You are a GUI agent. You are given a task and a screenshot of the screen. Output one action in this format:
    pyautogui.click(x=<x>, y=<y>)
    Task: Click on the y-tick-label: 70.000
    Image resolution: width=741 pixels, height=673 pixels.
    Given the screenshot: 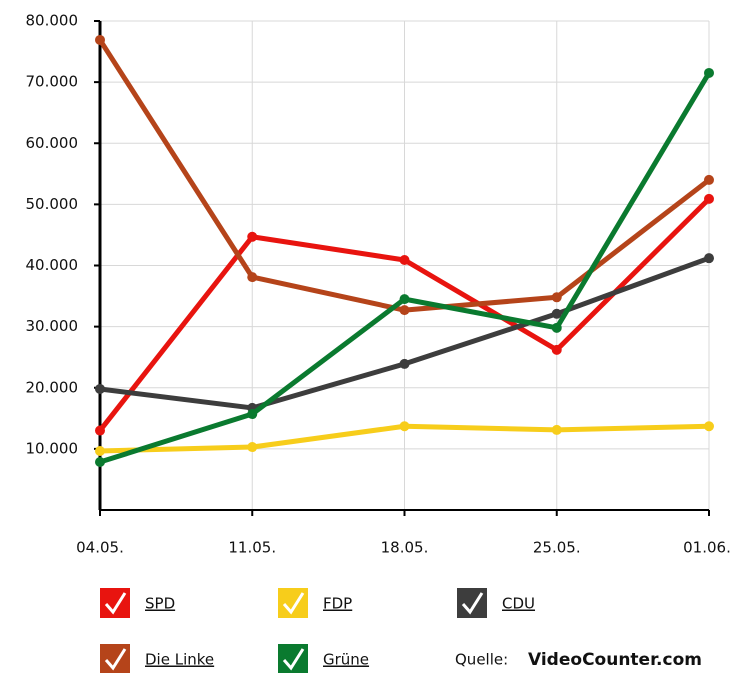 What is the action you would take?
    pyautogui.click(x=52, y=82)
    